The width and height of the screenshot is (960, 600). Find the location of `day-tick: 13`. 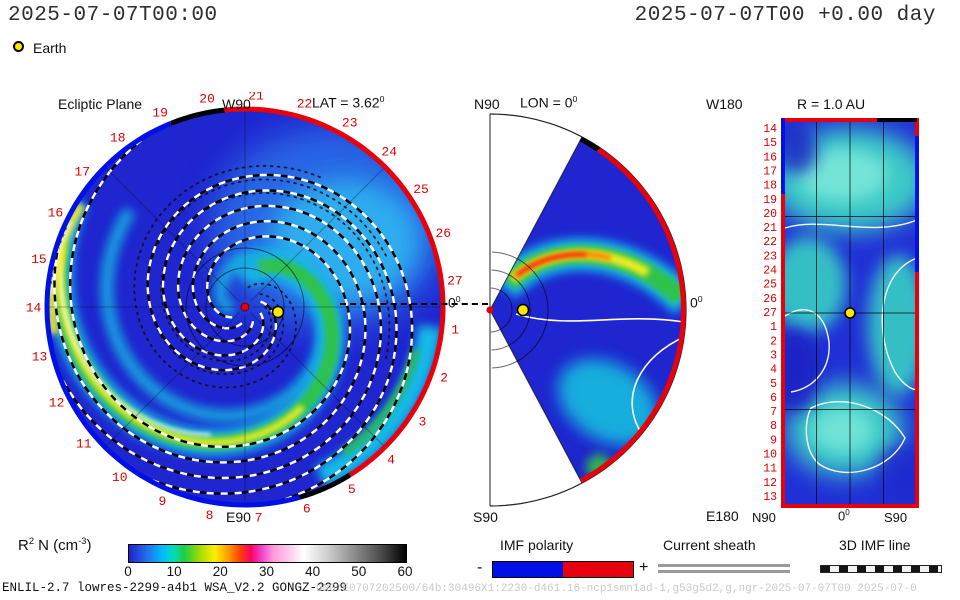

day-tick: 13 is located at coordinates (770, 497).